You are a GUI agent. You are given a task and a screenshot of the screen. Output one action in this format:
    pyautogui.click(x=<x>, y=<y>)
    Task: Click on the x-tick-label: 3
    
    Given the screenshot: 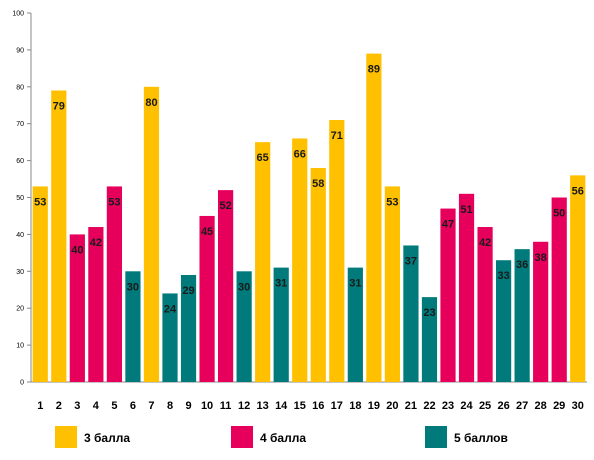 What is the action you would take?
    pyautogui.click(x=77, y=406)
    